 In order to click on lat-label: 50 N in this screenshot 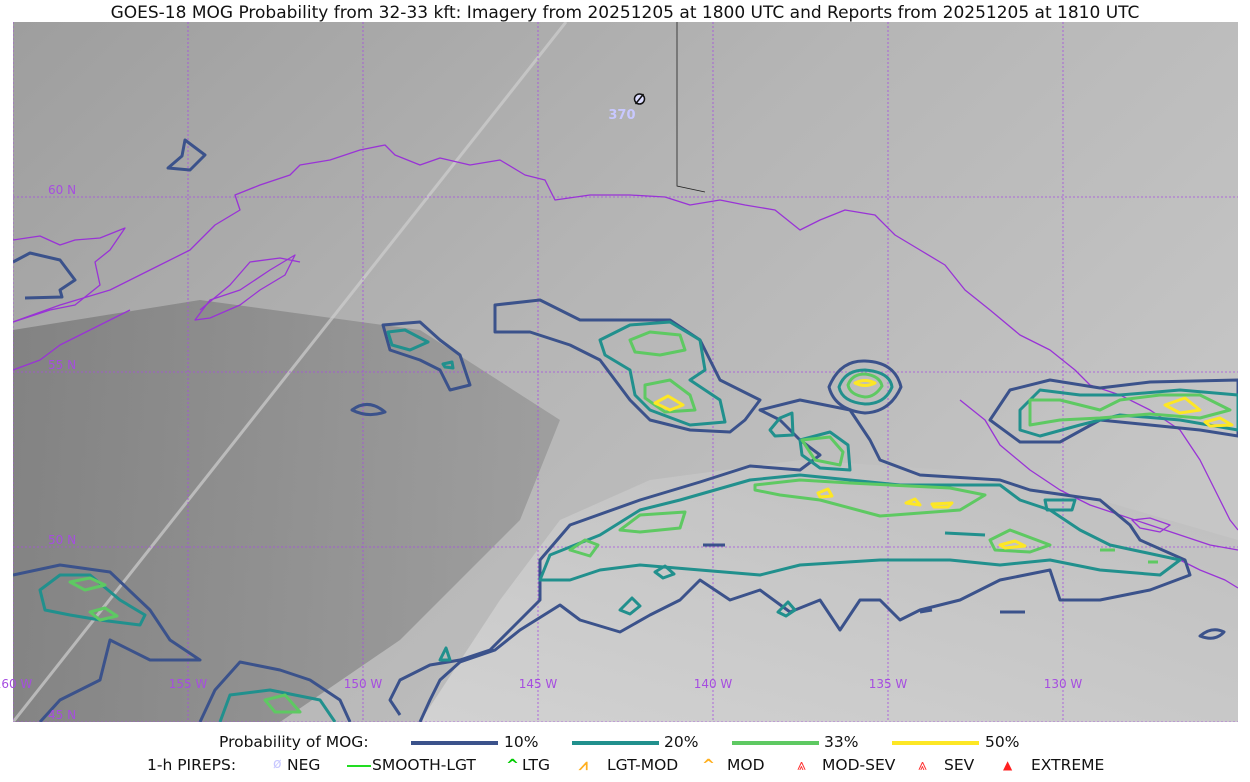, I will do `click(62, 540)`.